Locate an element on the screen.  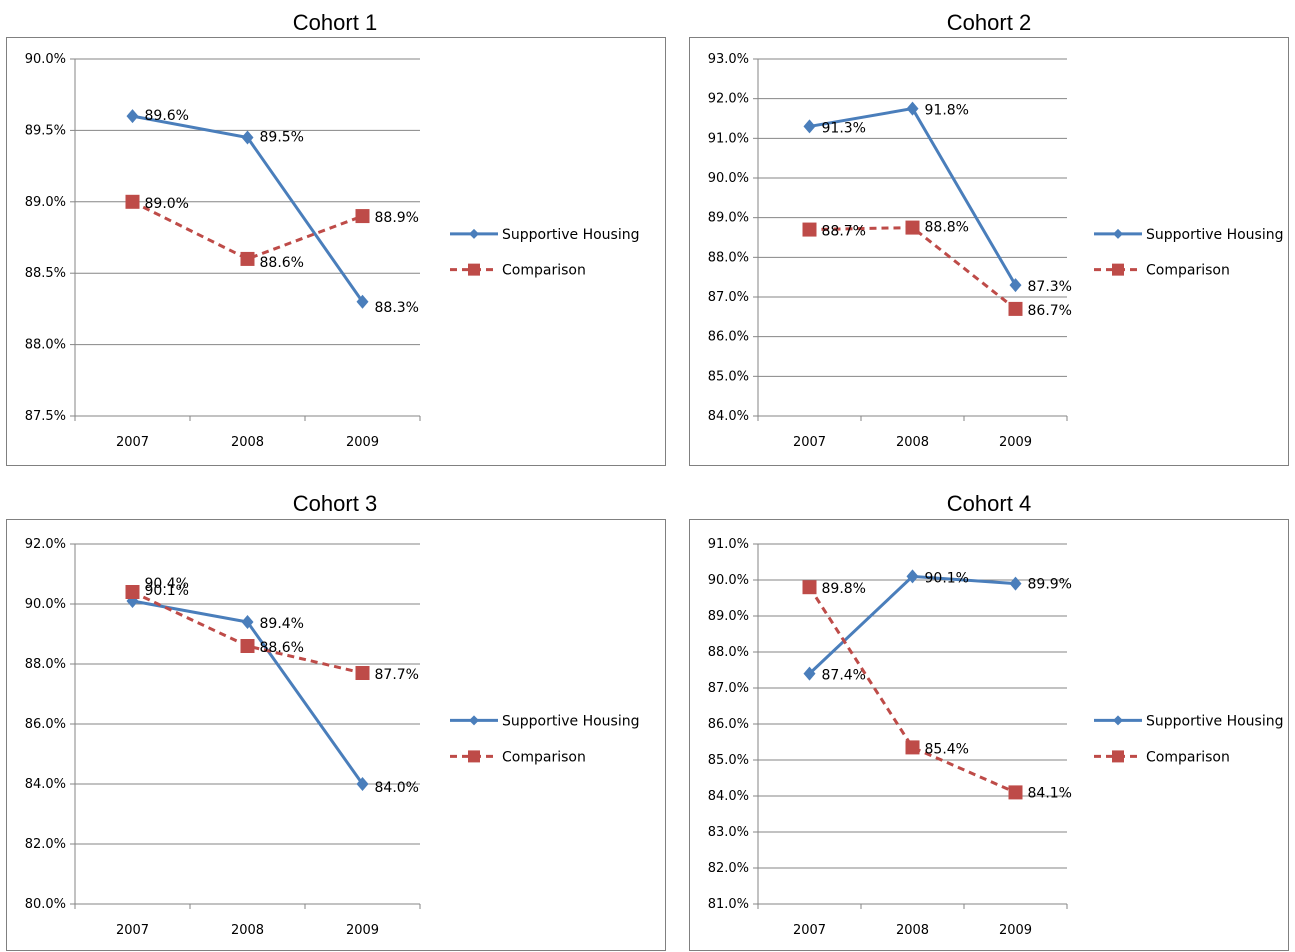
data-label: 89.4% is located at coordinates (282, 624).